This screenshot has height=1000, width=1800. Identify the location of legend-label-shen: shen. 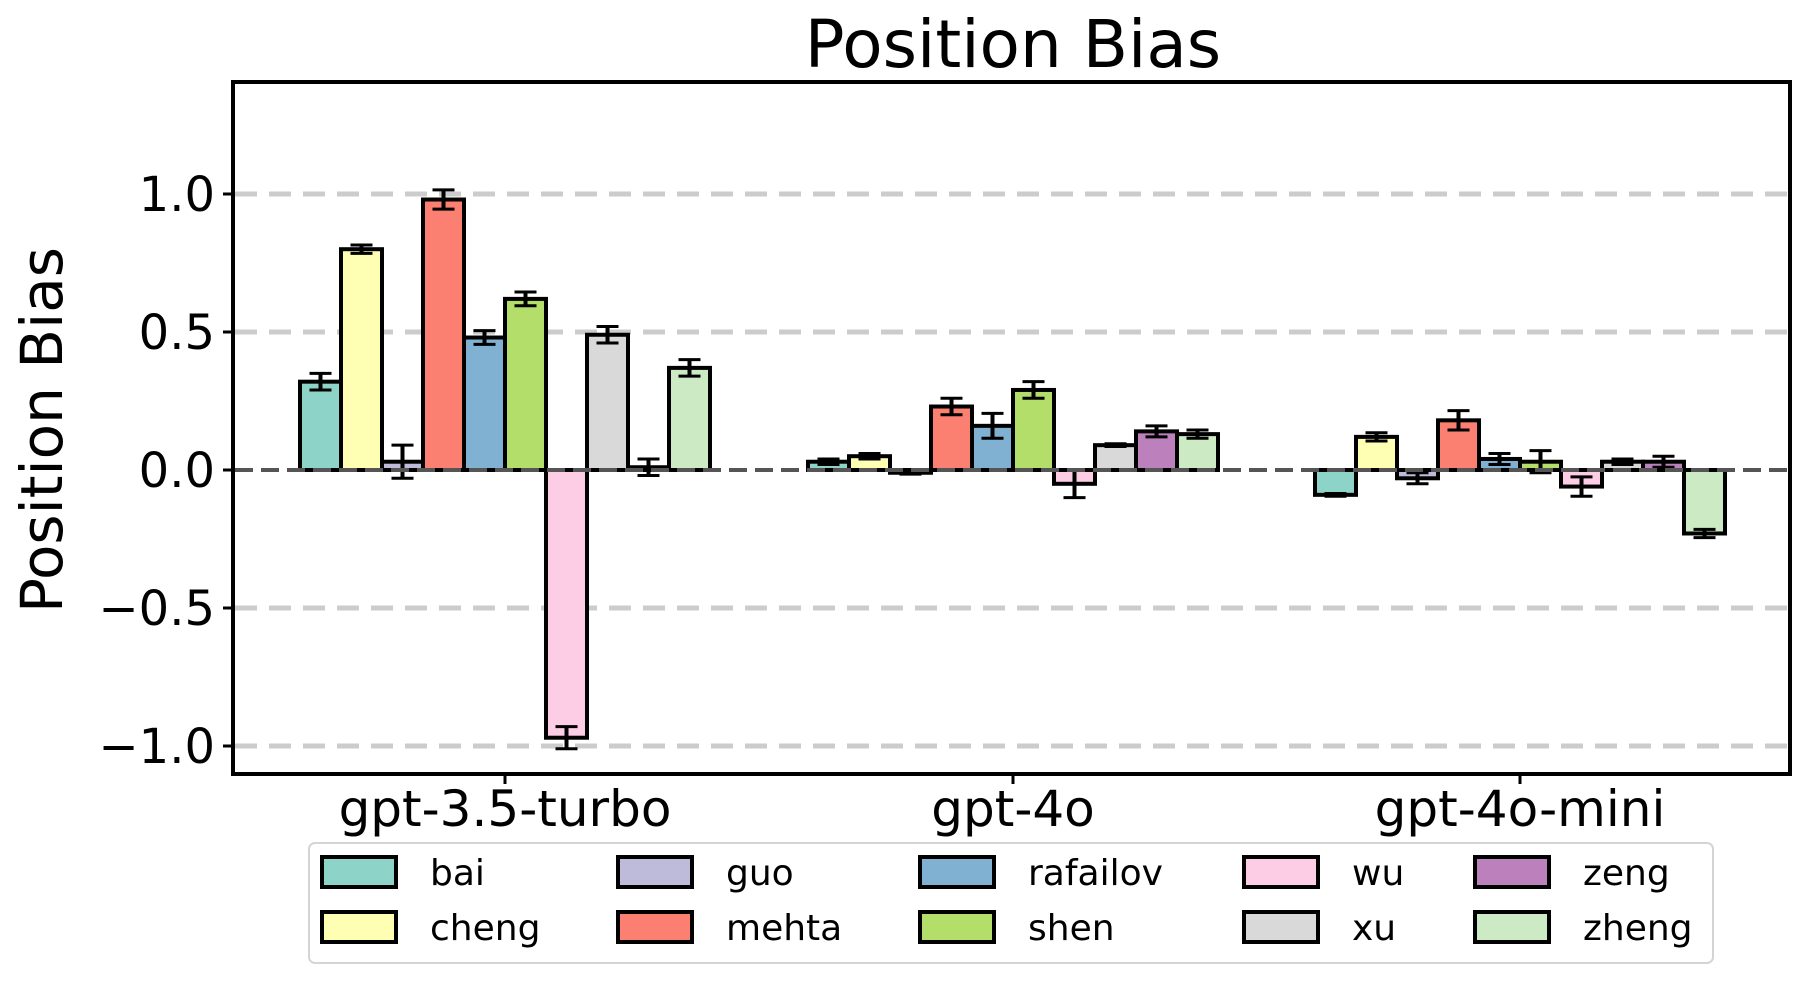
(1071, 928).